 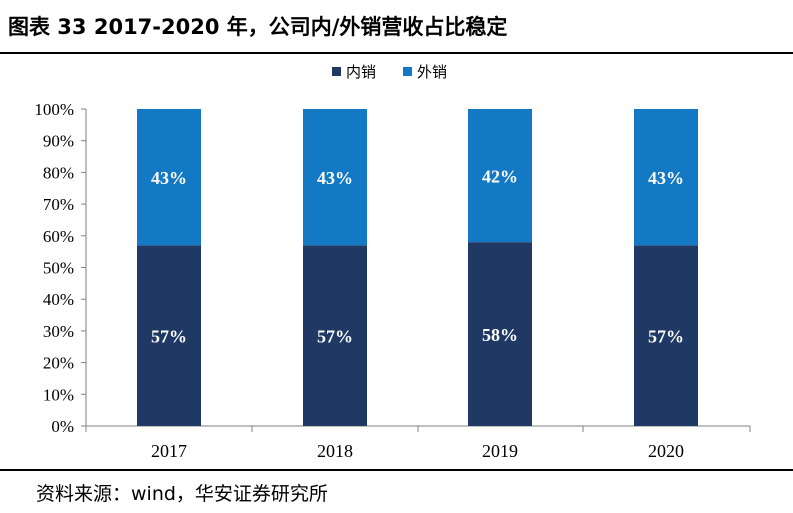 What do you see at coordinates (182, 494) in the screenshot?
I see `source-note: 资料来源：wind，华安证券研究所` at bounding box center [182, 494].